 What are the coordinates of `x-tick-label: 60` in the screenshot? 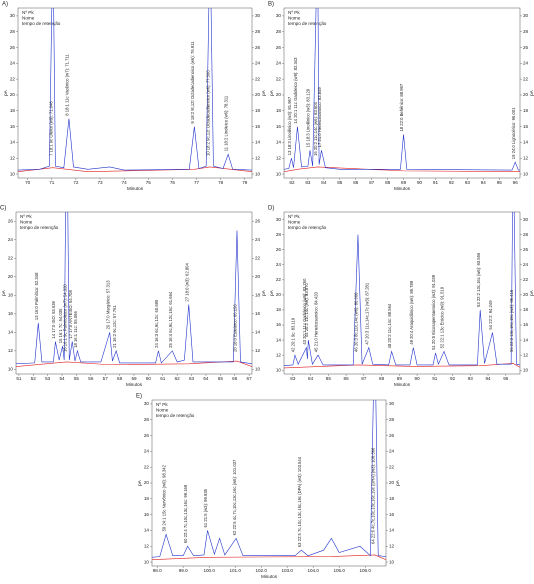 It's located at (149, 378).